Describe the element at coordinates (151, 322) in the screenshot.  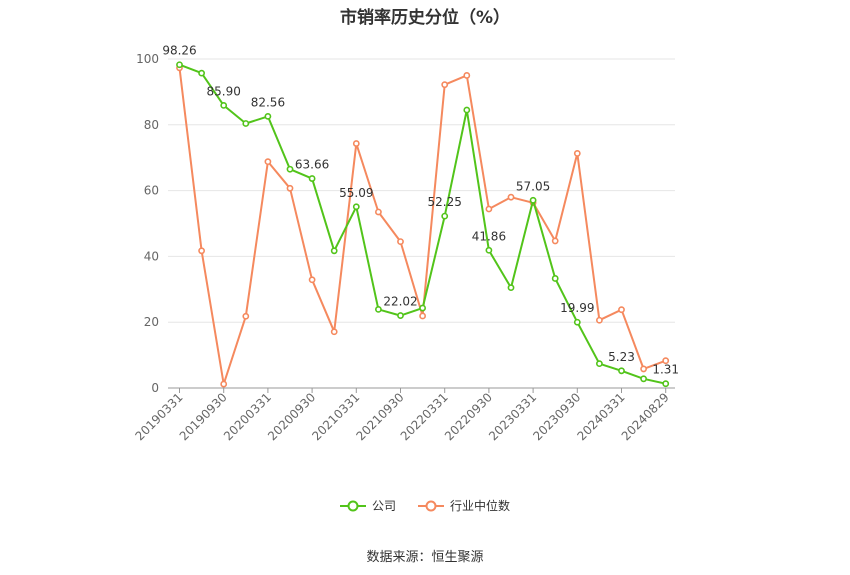
I see `y-tick-label: 20` at that location.